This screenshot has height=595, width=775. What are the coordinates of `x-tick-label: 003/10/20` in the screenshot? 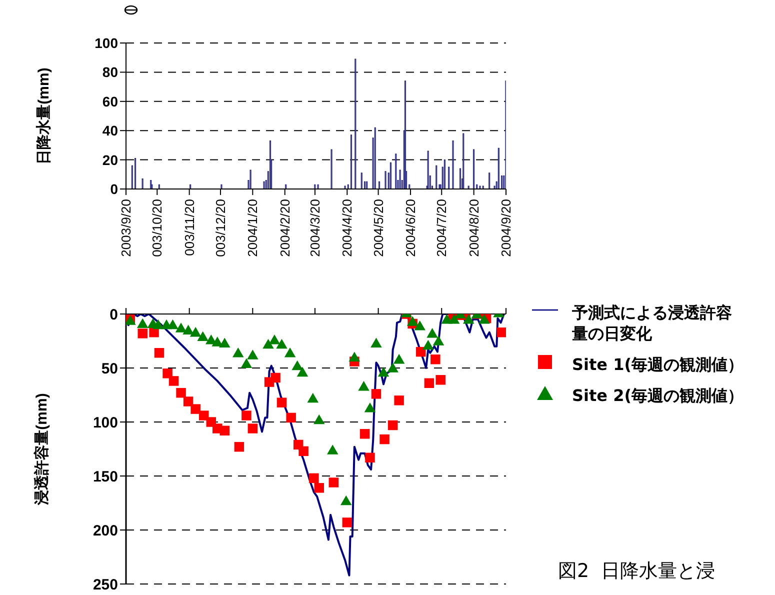 It's located at (157, 228).